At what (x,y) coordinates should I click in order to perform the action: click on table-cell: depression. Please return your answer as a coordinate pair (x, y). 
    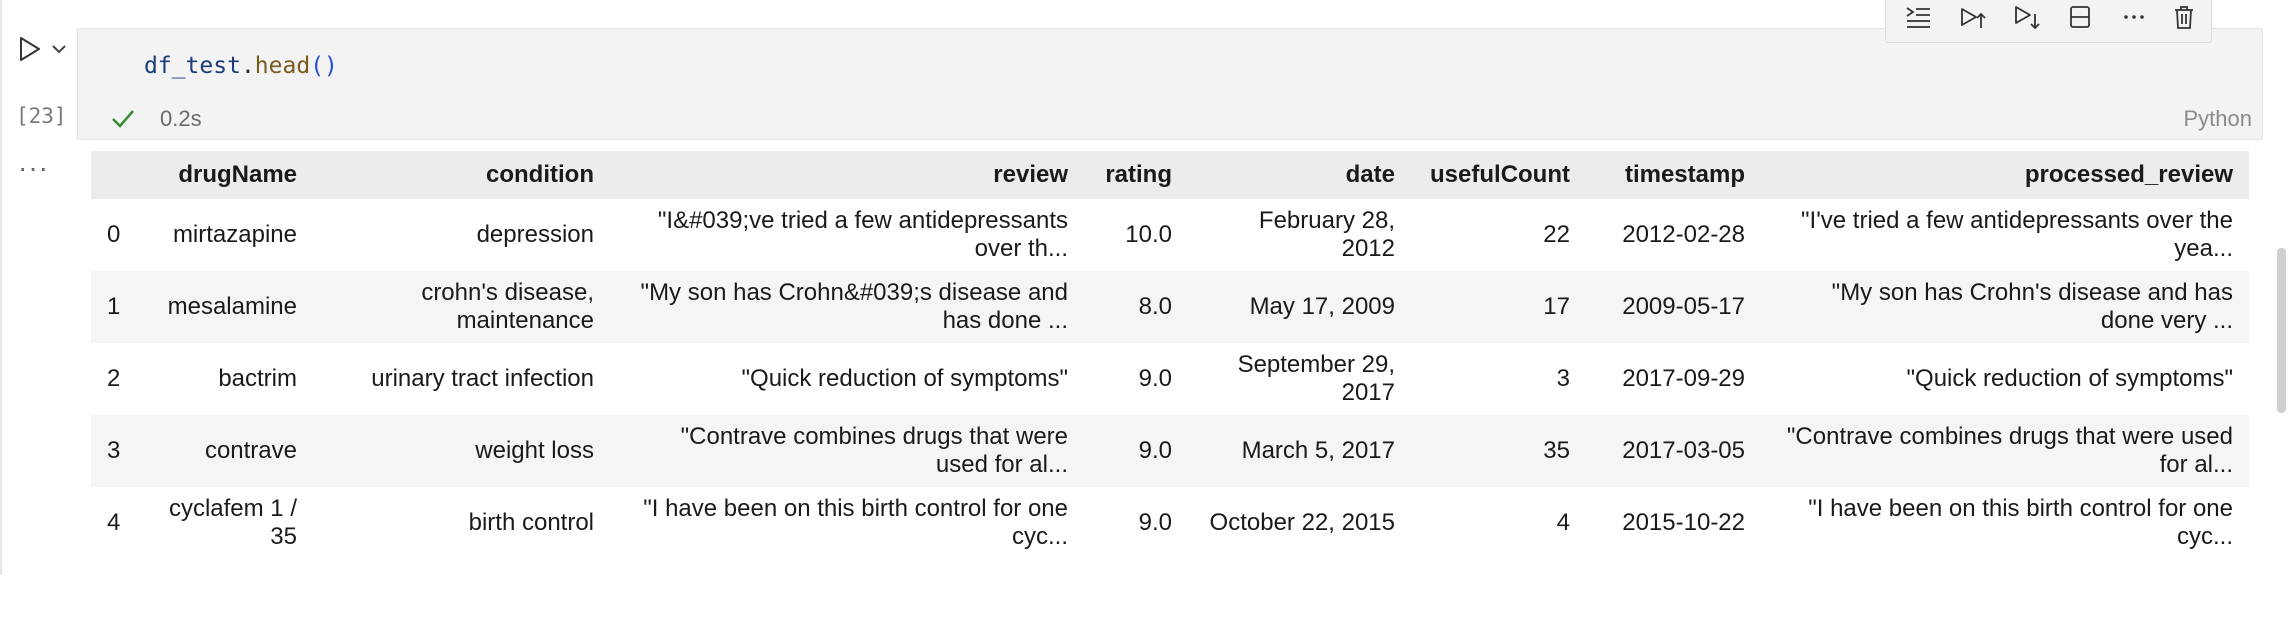
    Looking at the image, I should click on (535, 234).